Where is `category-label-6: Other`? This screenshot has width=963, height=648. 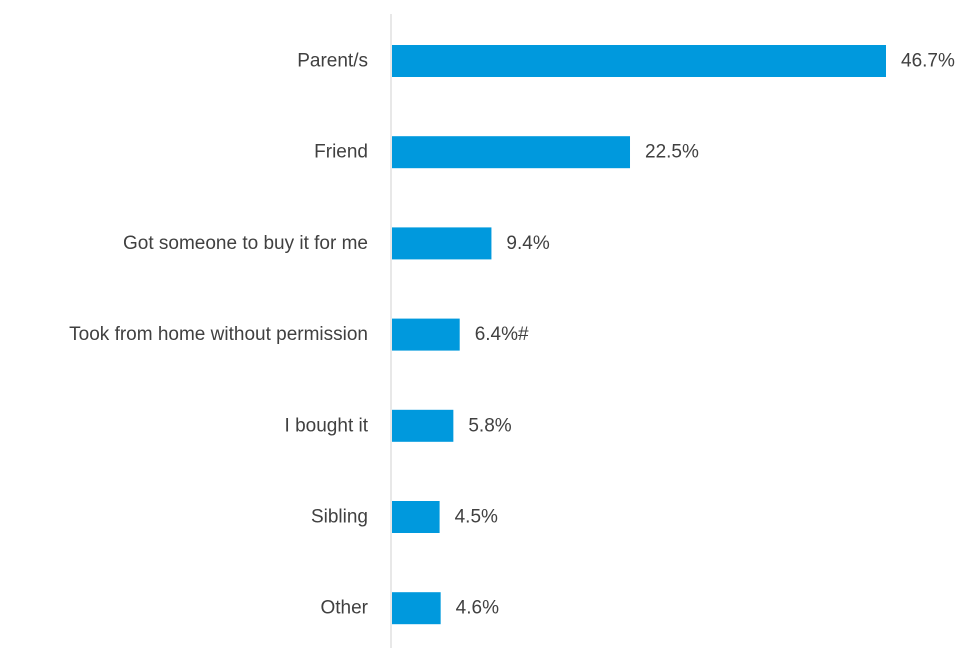
category-label-6: Other is located at coordinates (344, 608).